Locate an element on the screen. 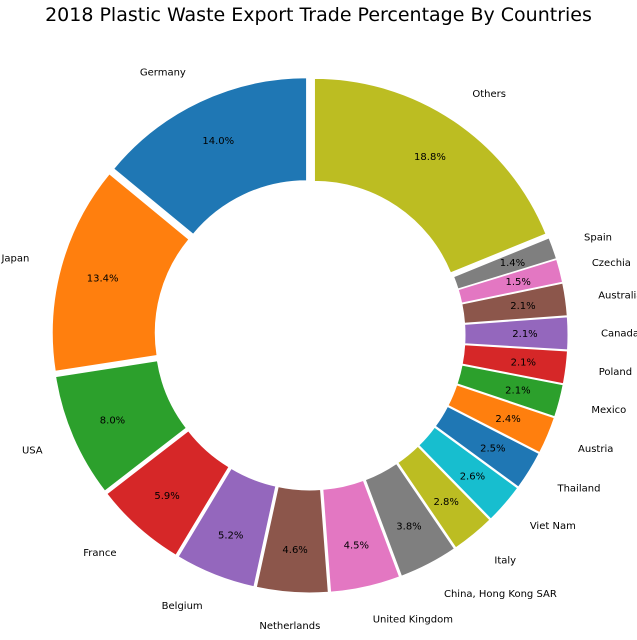 This screenshot has height=640, width=637. slice-france is located at coordinates (168, 493).